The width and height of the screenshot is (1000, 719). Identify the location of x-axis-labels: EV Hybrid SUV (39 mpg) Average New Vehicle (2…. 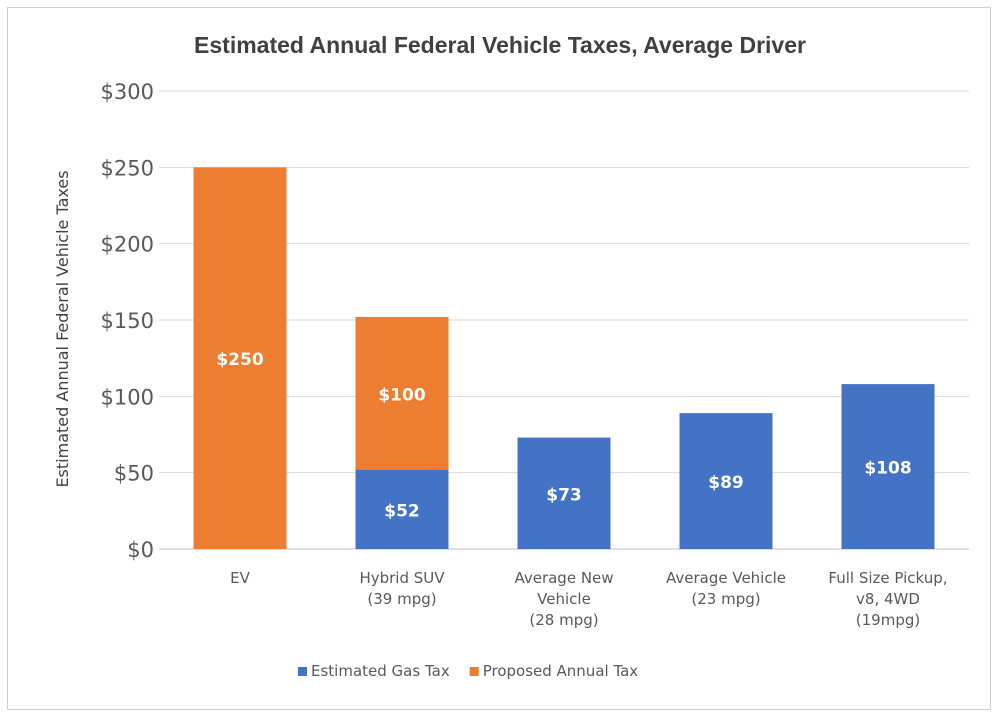
(588, 599).